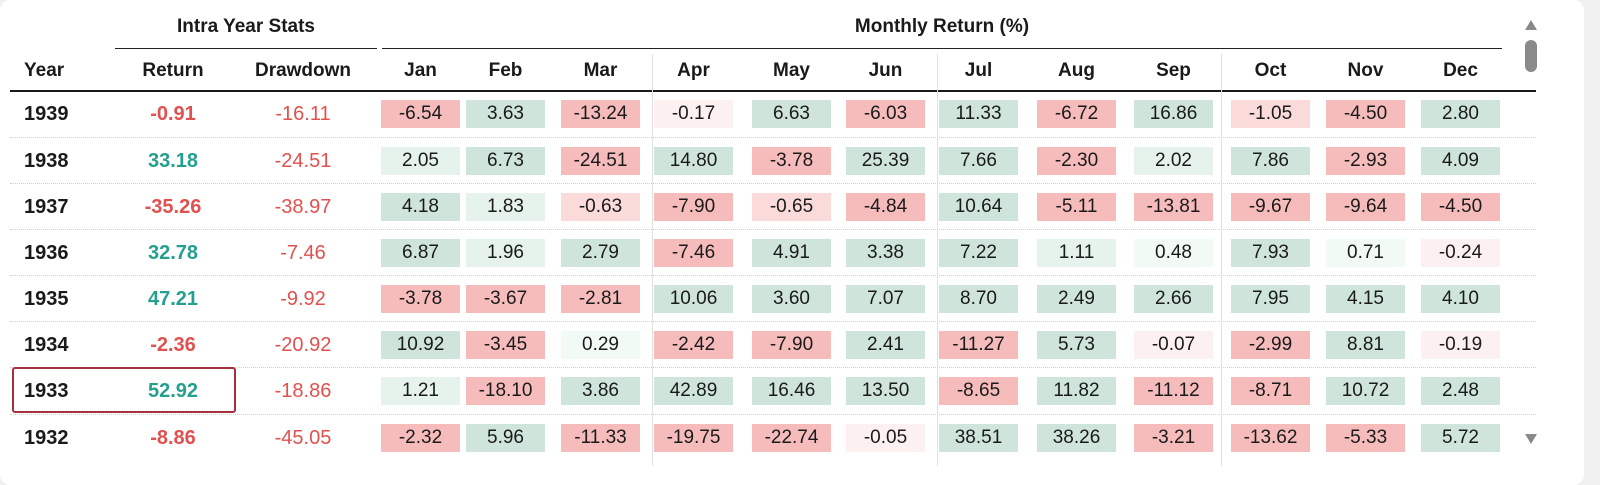  I want to click on column-header-month: Nov, so click(1365, 70).